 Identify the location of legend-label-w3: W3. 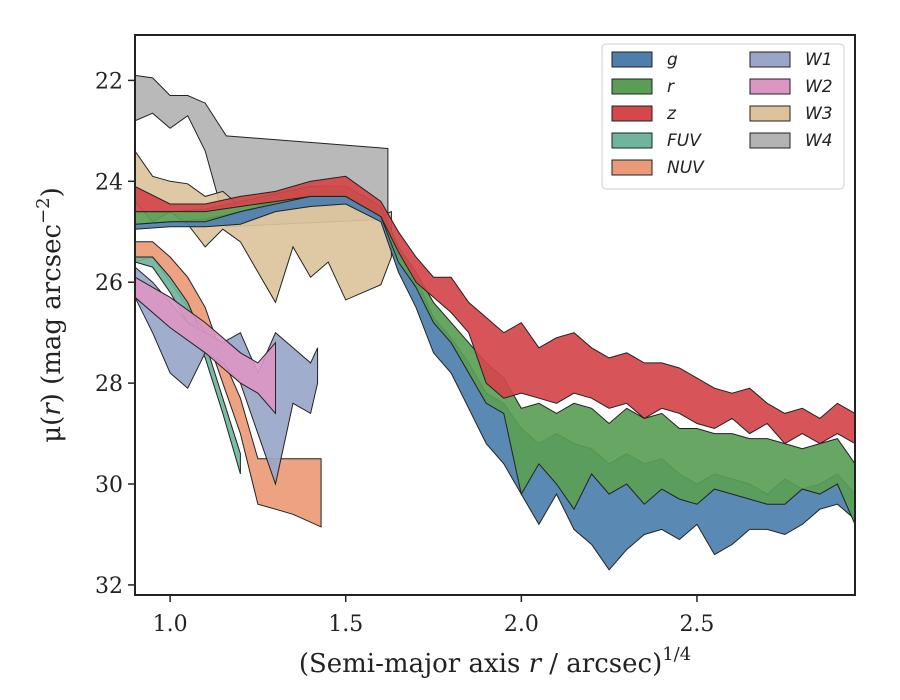
(819, 114).